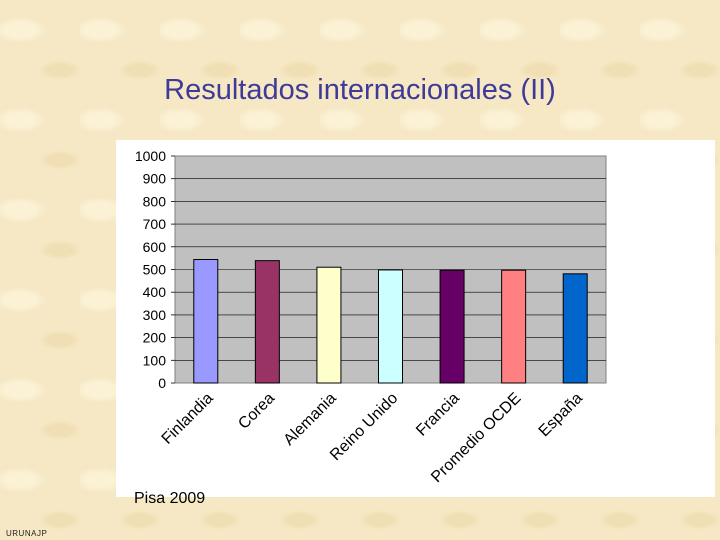  Describe the element at coordinates (188, 419) in the screenshot. I see `x-tick-label: Finlandia` at that location.